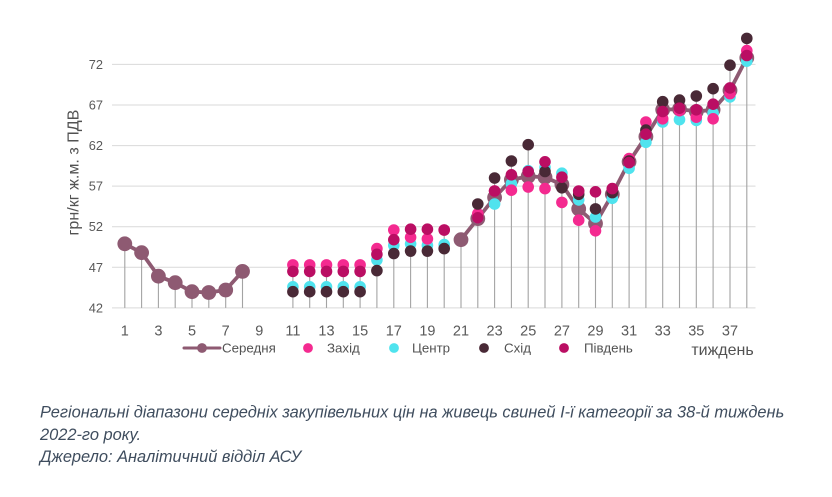 This screenshot has width=832, height=497. I want to click on svg-text: 13, so click(326, 332).